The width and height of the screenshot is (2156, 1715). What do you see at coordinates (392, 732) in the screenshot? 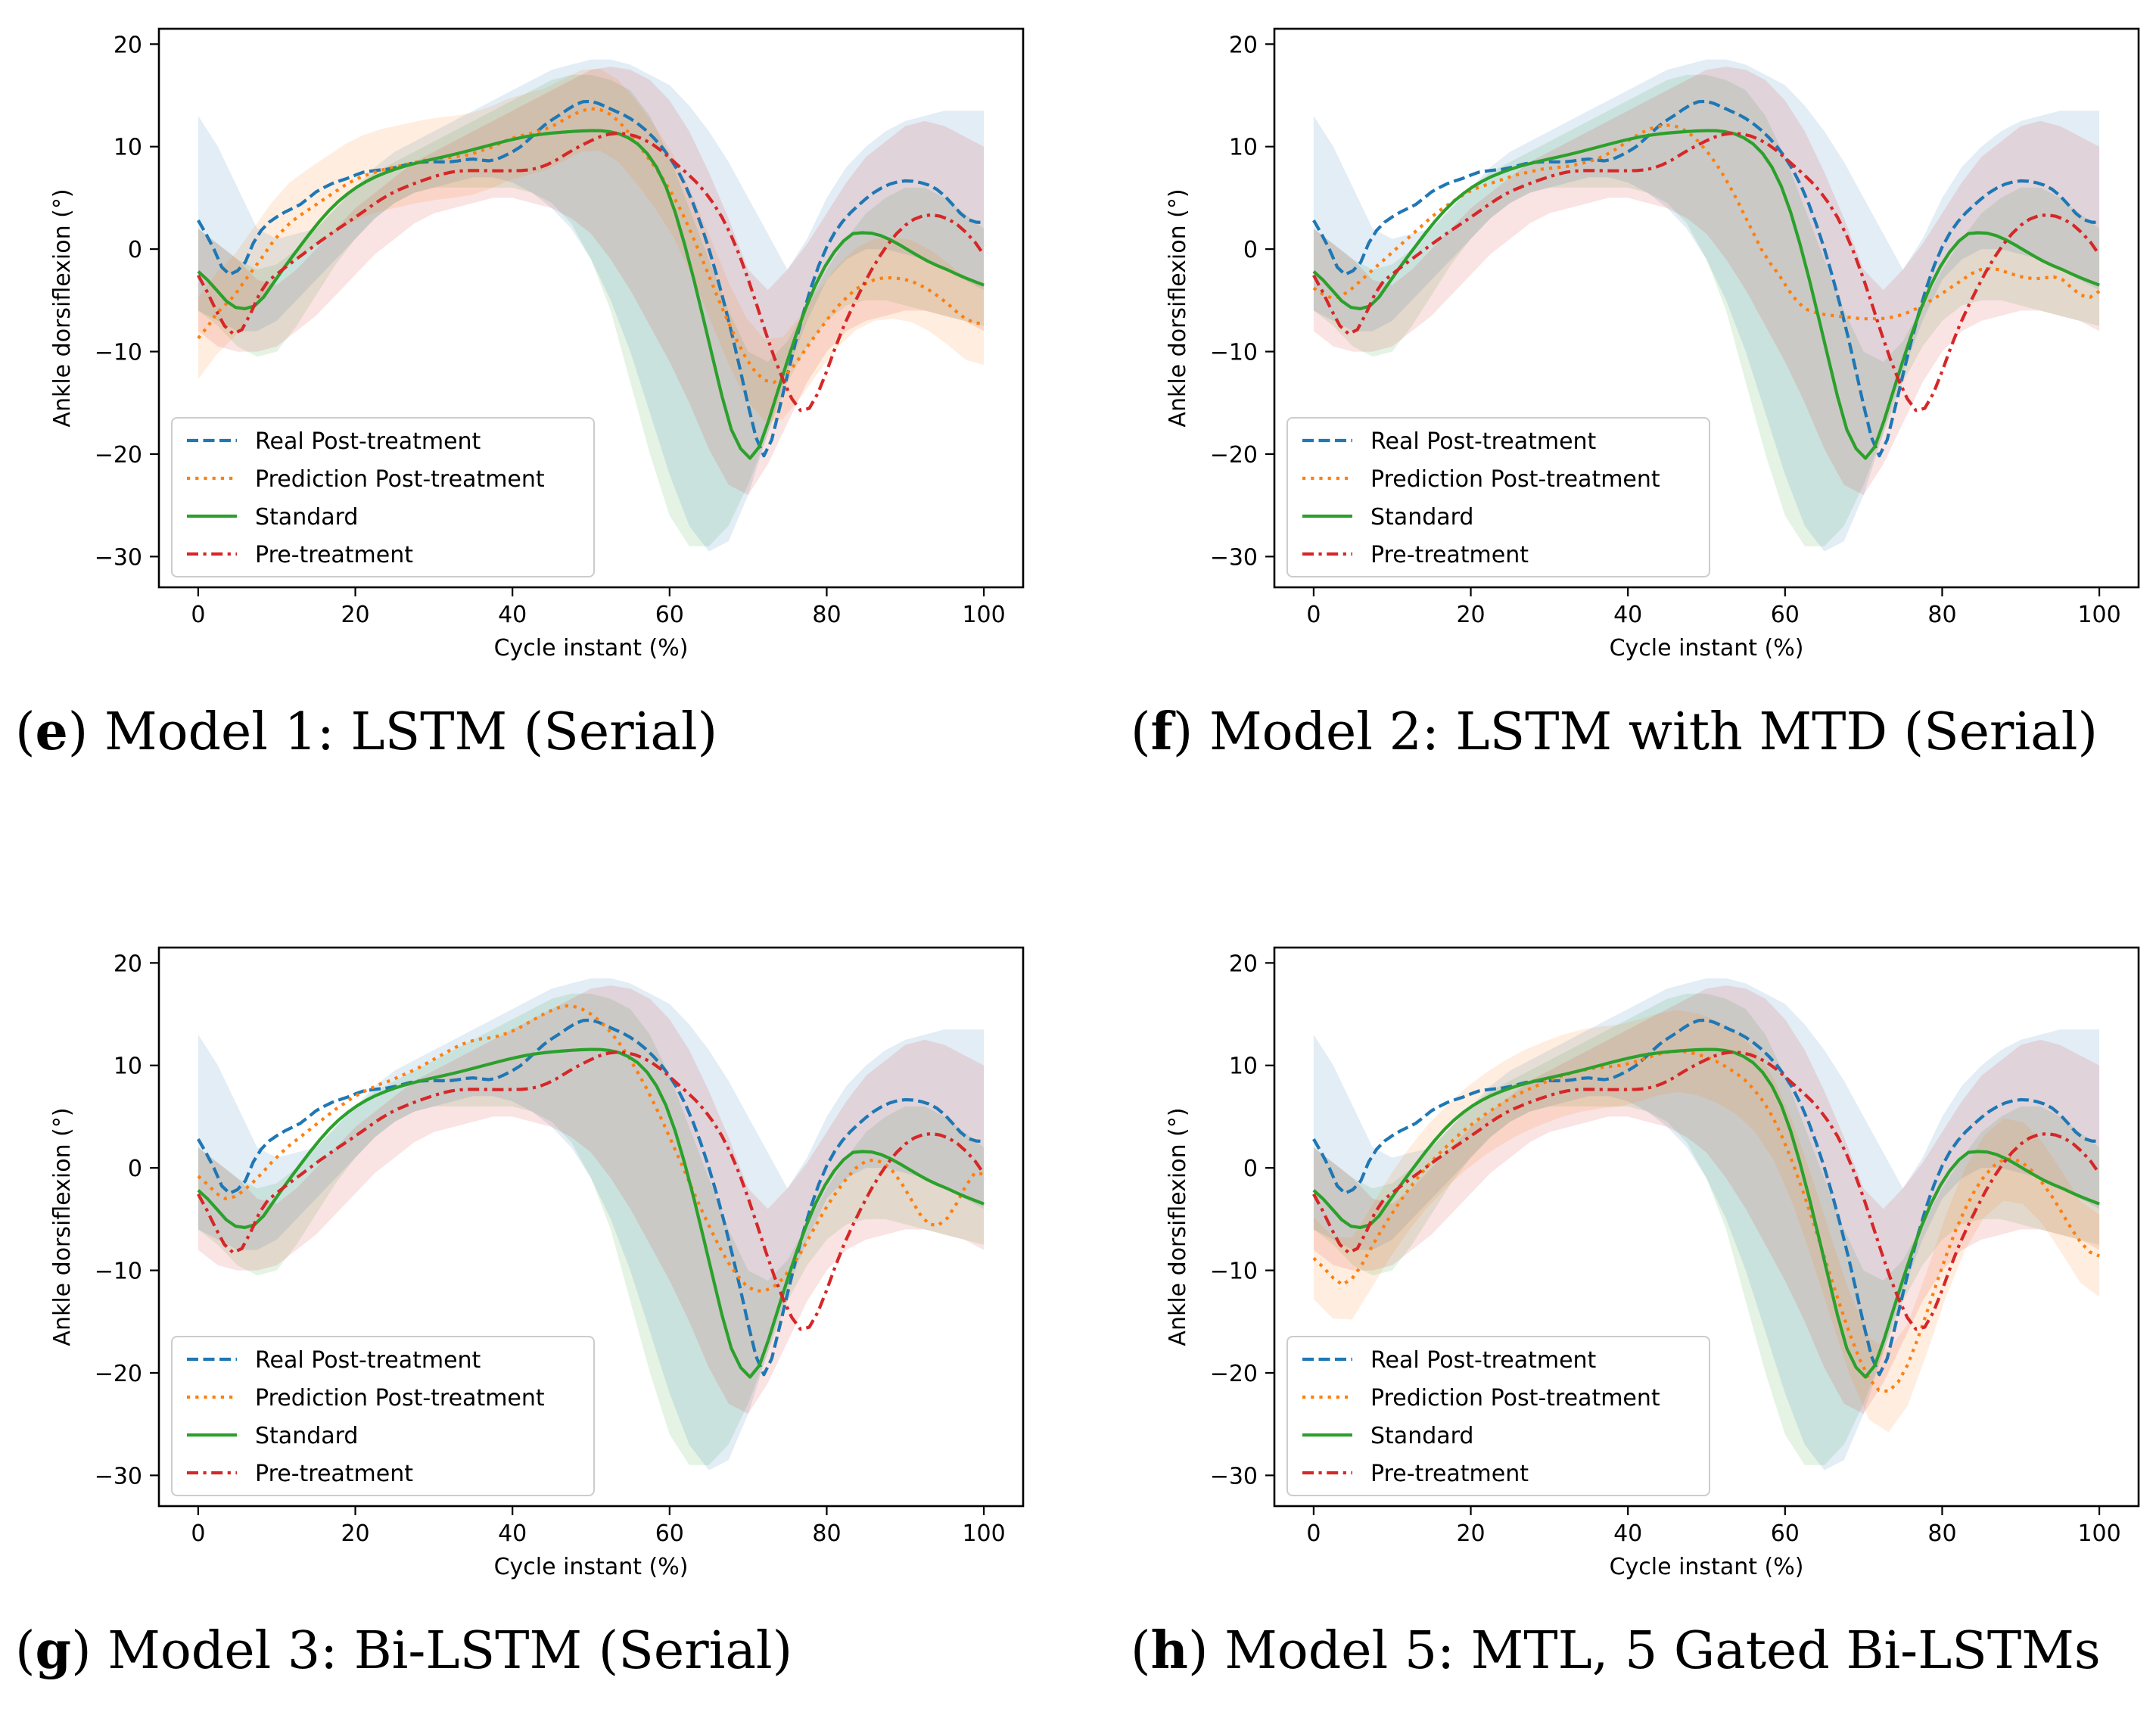
I see `caption-text: ) Model 1: LSTM (Serial)` at bounding box center [392, 732].